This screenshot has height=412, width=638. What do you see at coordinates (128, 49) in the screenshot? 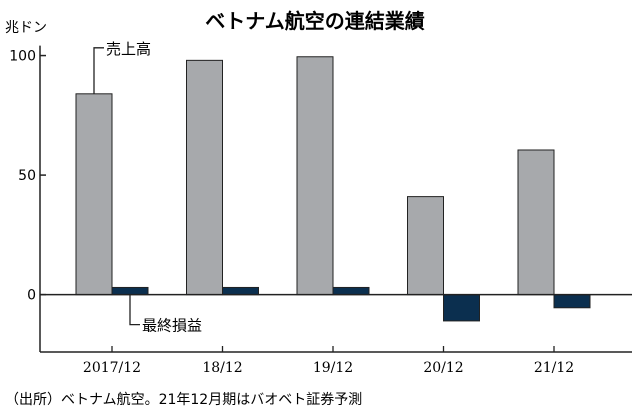
I see `revenue-annotation-label: 売上高` at bounding box center [128, 49].